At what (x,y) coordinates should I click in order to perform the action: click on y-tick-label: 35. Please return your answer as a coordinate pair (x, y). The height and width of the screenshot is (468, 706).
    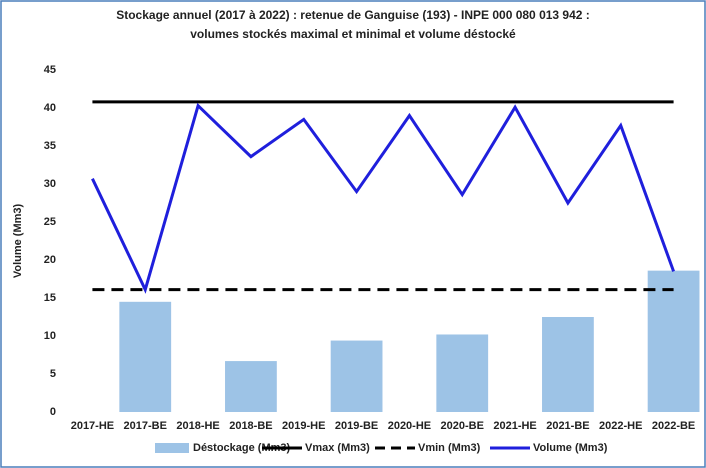
    Looking at the image, I should click on (50, 146).